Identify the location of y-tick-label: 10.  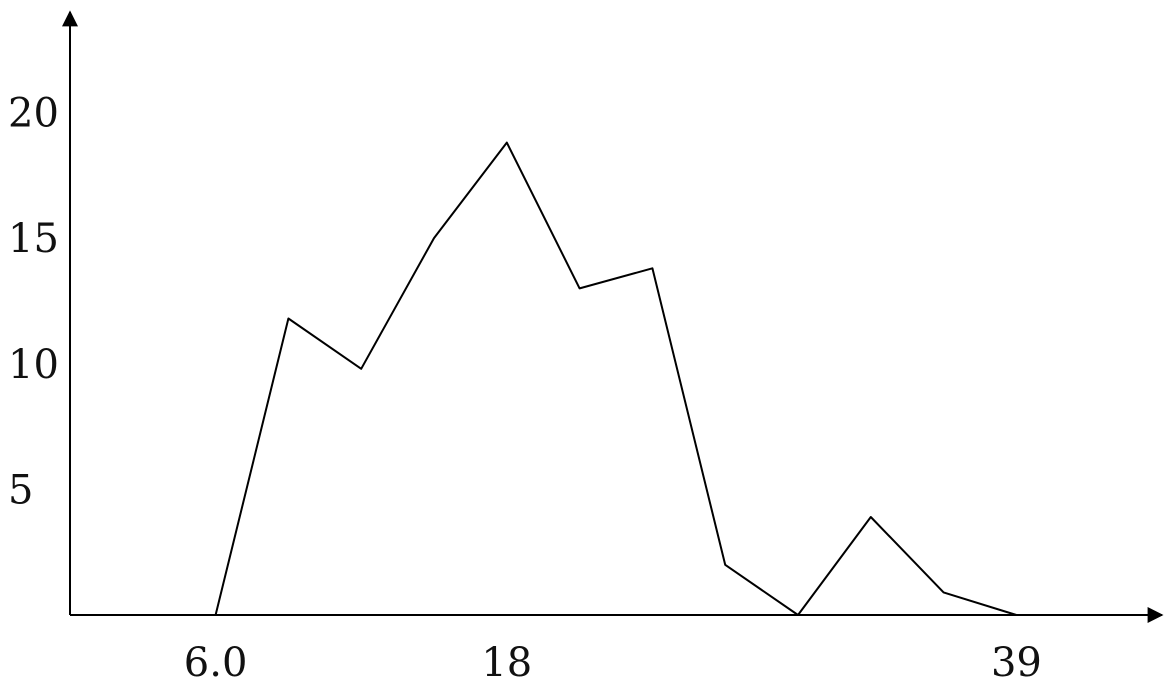
(33, 365).